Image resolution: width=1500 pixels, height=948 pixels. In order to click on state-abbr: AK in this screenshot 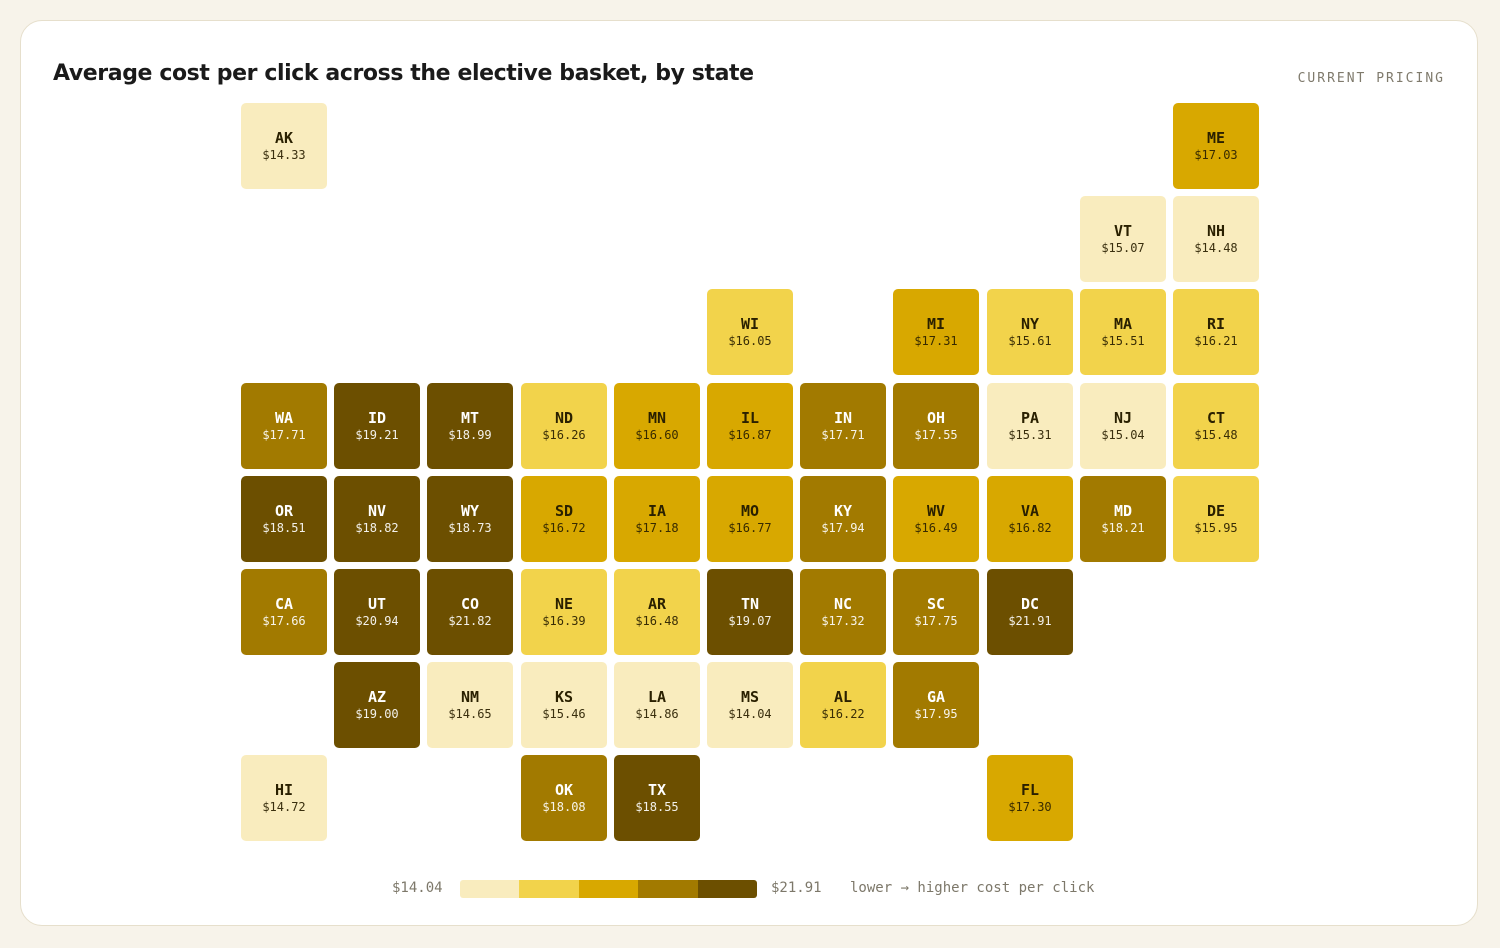, I will do `click(284, 138)`.